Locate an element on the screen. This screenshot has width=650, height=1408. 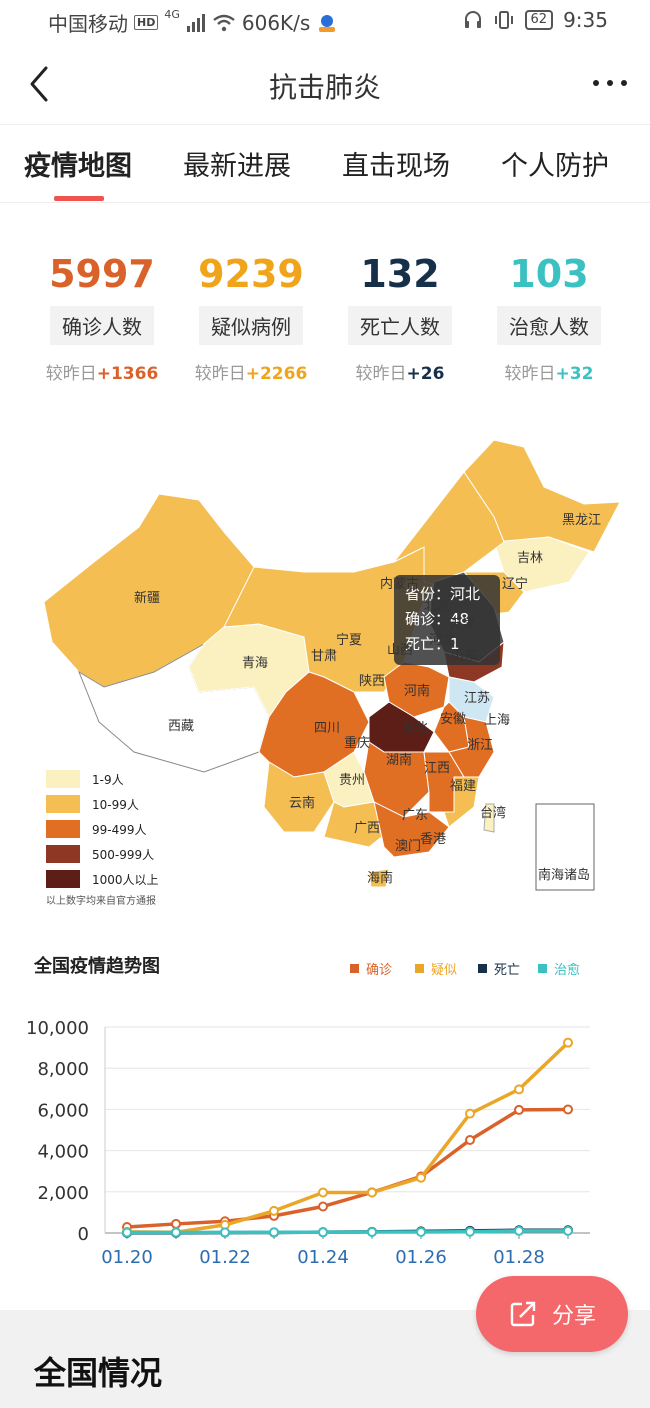
tab-latest-progress: 最新进展 is located at coordinates (237, 166).